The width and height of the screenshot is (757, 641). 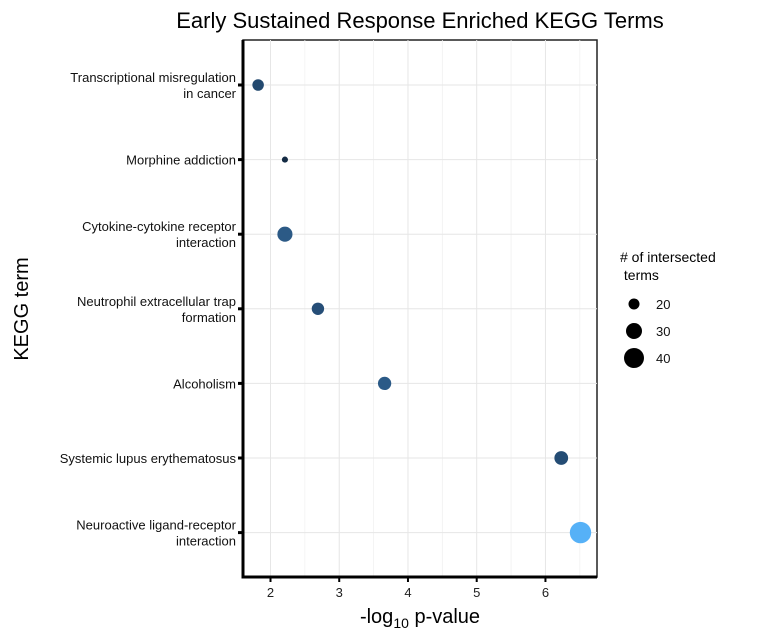 What do you see at coordinates (545, 592) in the screenshot?
I see `x-tick-label: 6` at bounding box center [545, 592].